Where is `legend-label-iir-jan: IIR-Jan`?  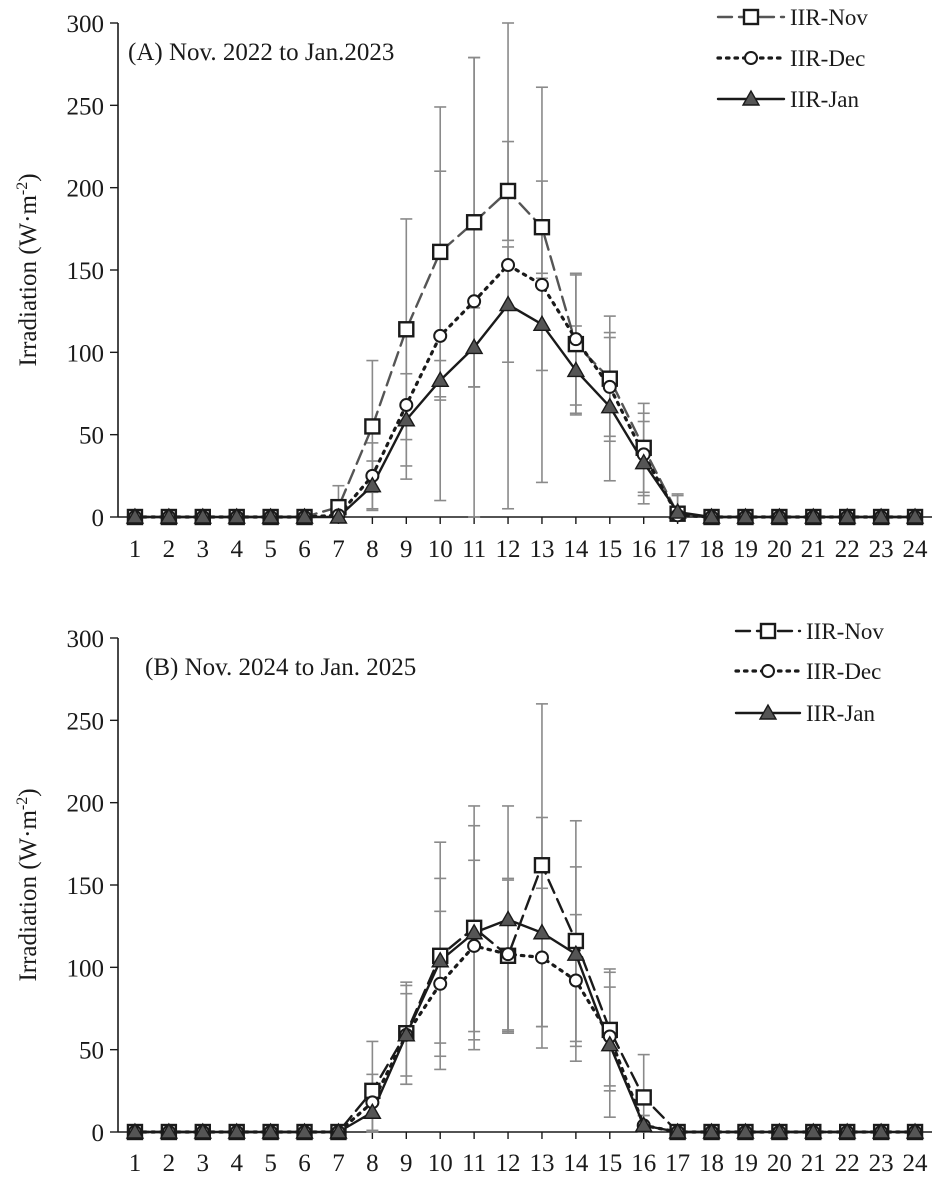 legend-label-iir-jan: IIR-Jan is located at coordinates (840, 713).